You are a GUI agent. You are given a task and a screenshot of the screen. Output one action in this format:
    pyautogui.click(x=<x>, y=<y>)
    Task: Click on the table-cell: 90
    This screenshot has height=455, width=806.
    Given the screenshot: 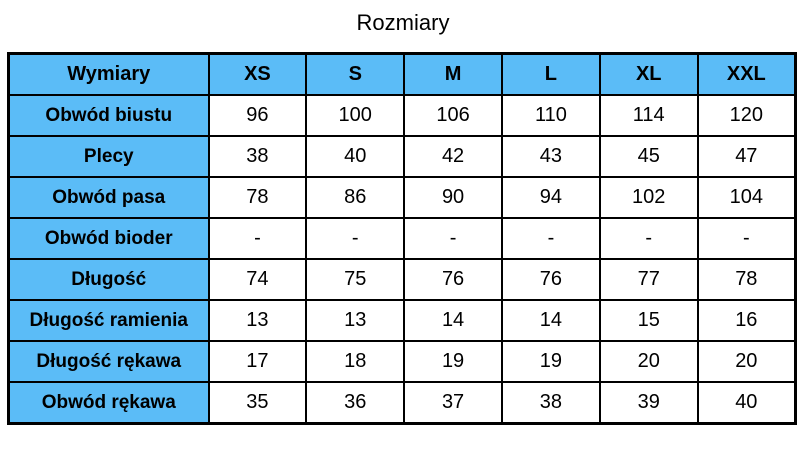 What is the action you would take?
    pyautogui.click(x=453, y=197)
    